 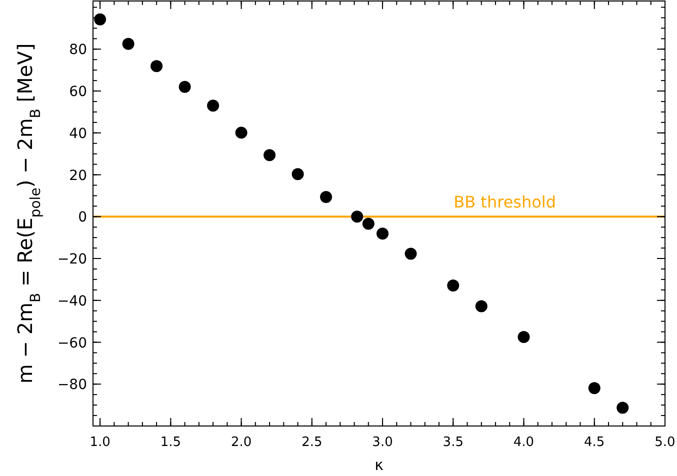 What do you see at coordinates (78, 50) in the screenshot?
I see `y-tick-label: 80` at bounding box center [78, 50].